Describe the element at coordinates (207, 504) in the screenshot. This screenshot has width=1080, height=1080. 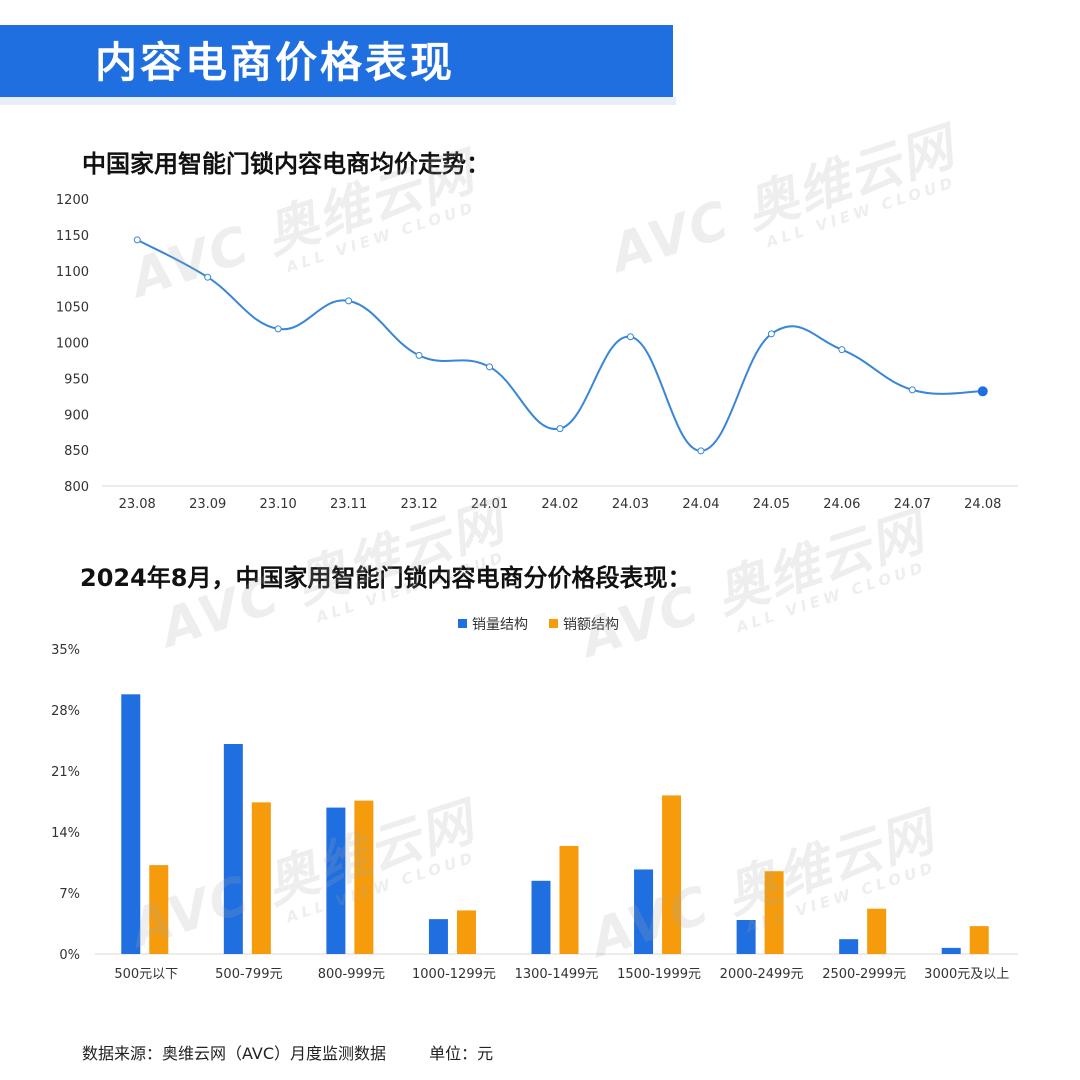
I see `x-tick-label: 23.09` at that location.